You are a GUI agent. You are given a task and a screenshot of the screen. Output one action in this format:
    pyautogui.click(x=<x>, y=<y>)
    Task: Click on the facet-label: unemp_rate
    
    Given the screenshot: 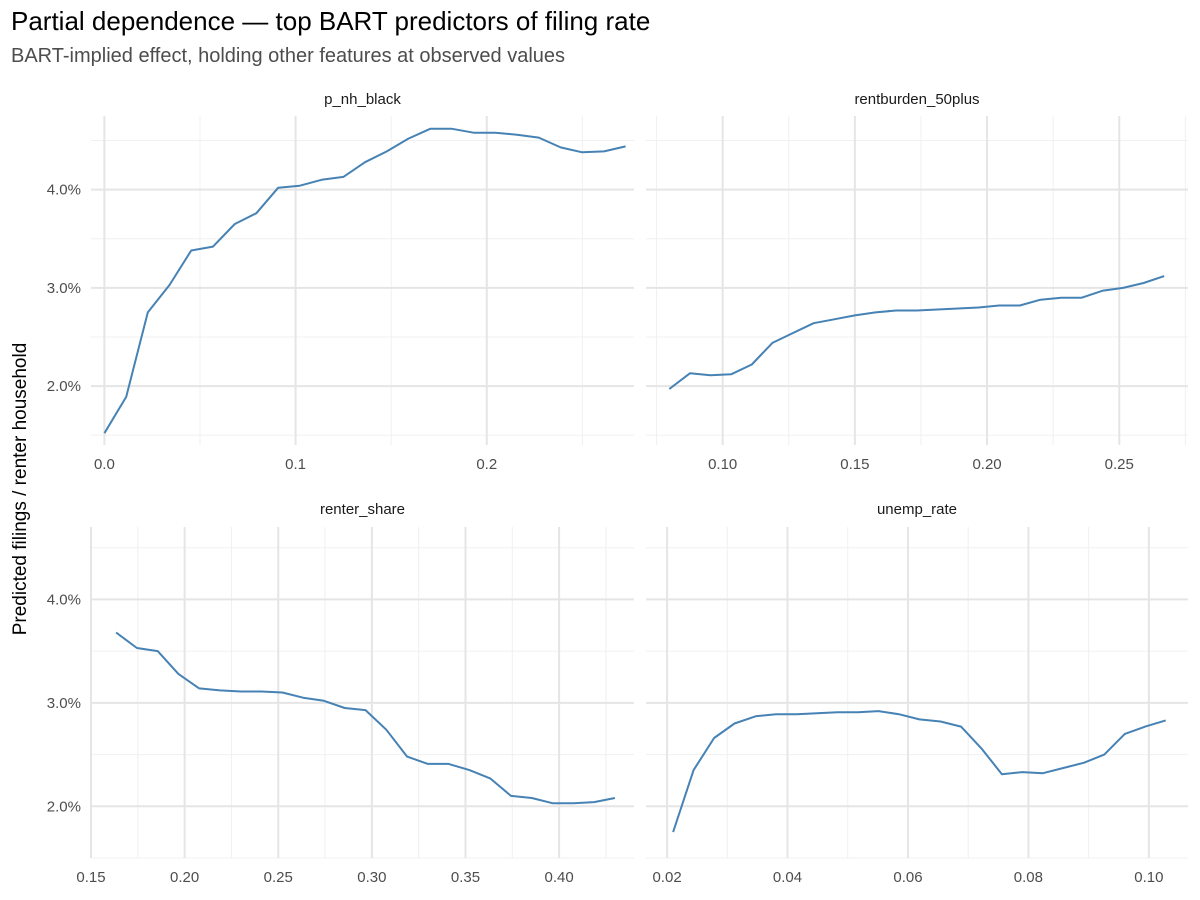 What is the action you would take?
    pyautogui.click(x=917, y=509)
    